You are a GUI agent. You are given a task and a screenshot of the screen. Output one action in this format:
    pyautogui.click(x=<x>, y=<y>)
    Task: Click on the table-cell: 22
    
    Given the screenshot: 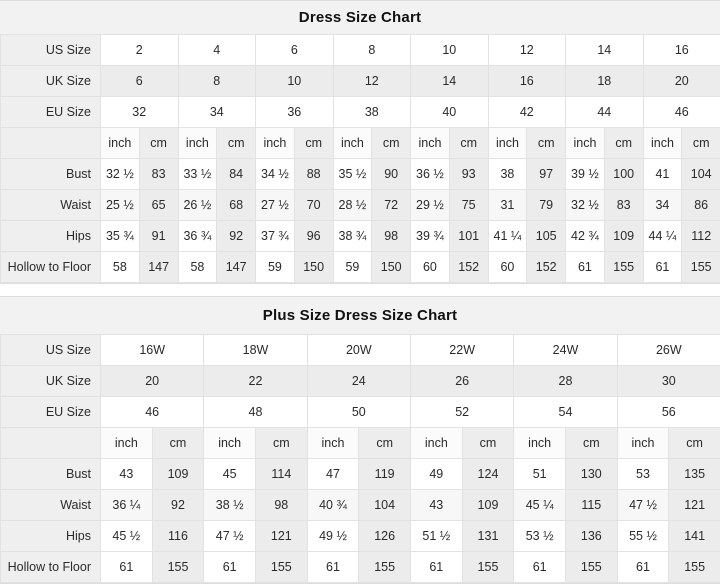 What is the action you would take?
    pyautogui.click(x=255, y=381)
    